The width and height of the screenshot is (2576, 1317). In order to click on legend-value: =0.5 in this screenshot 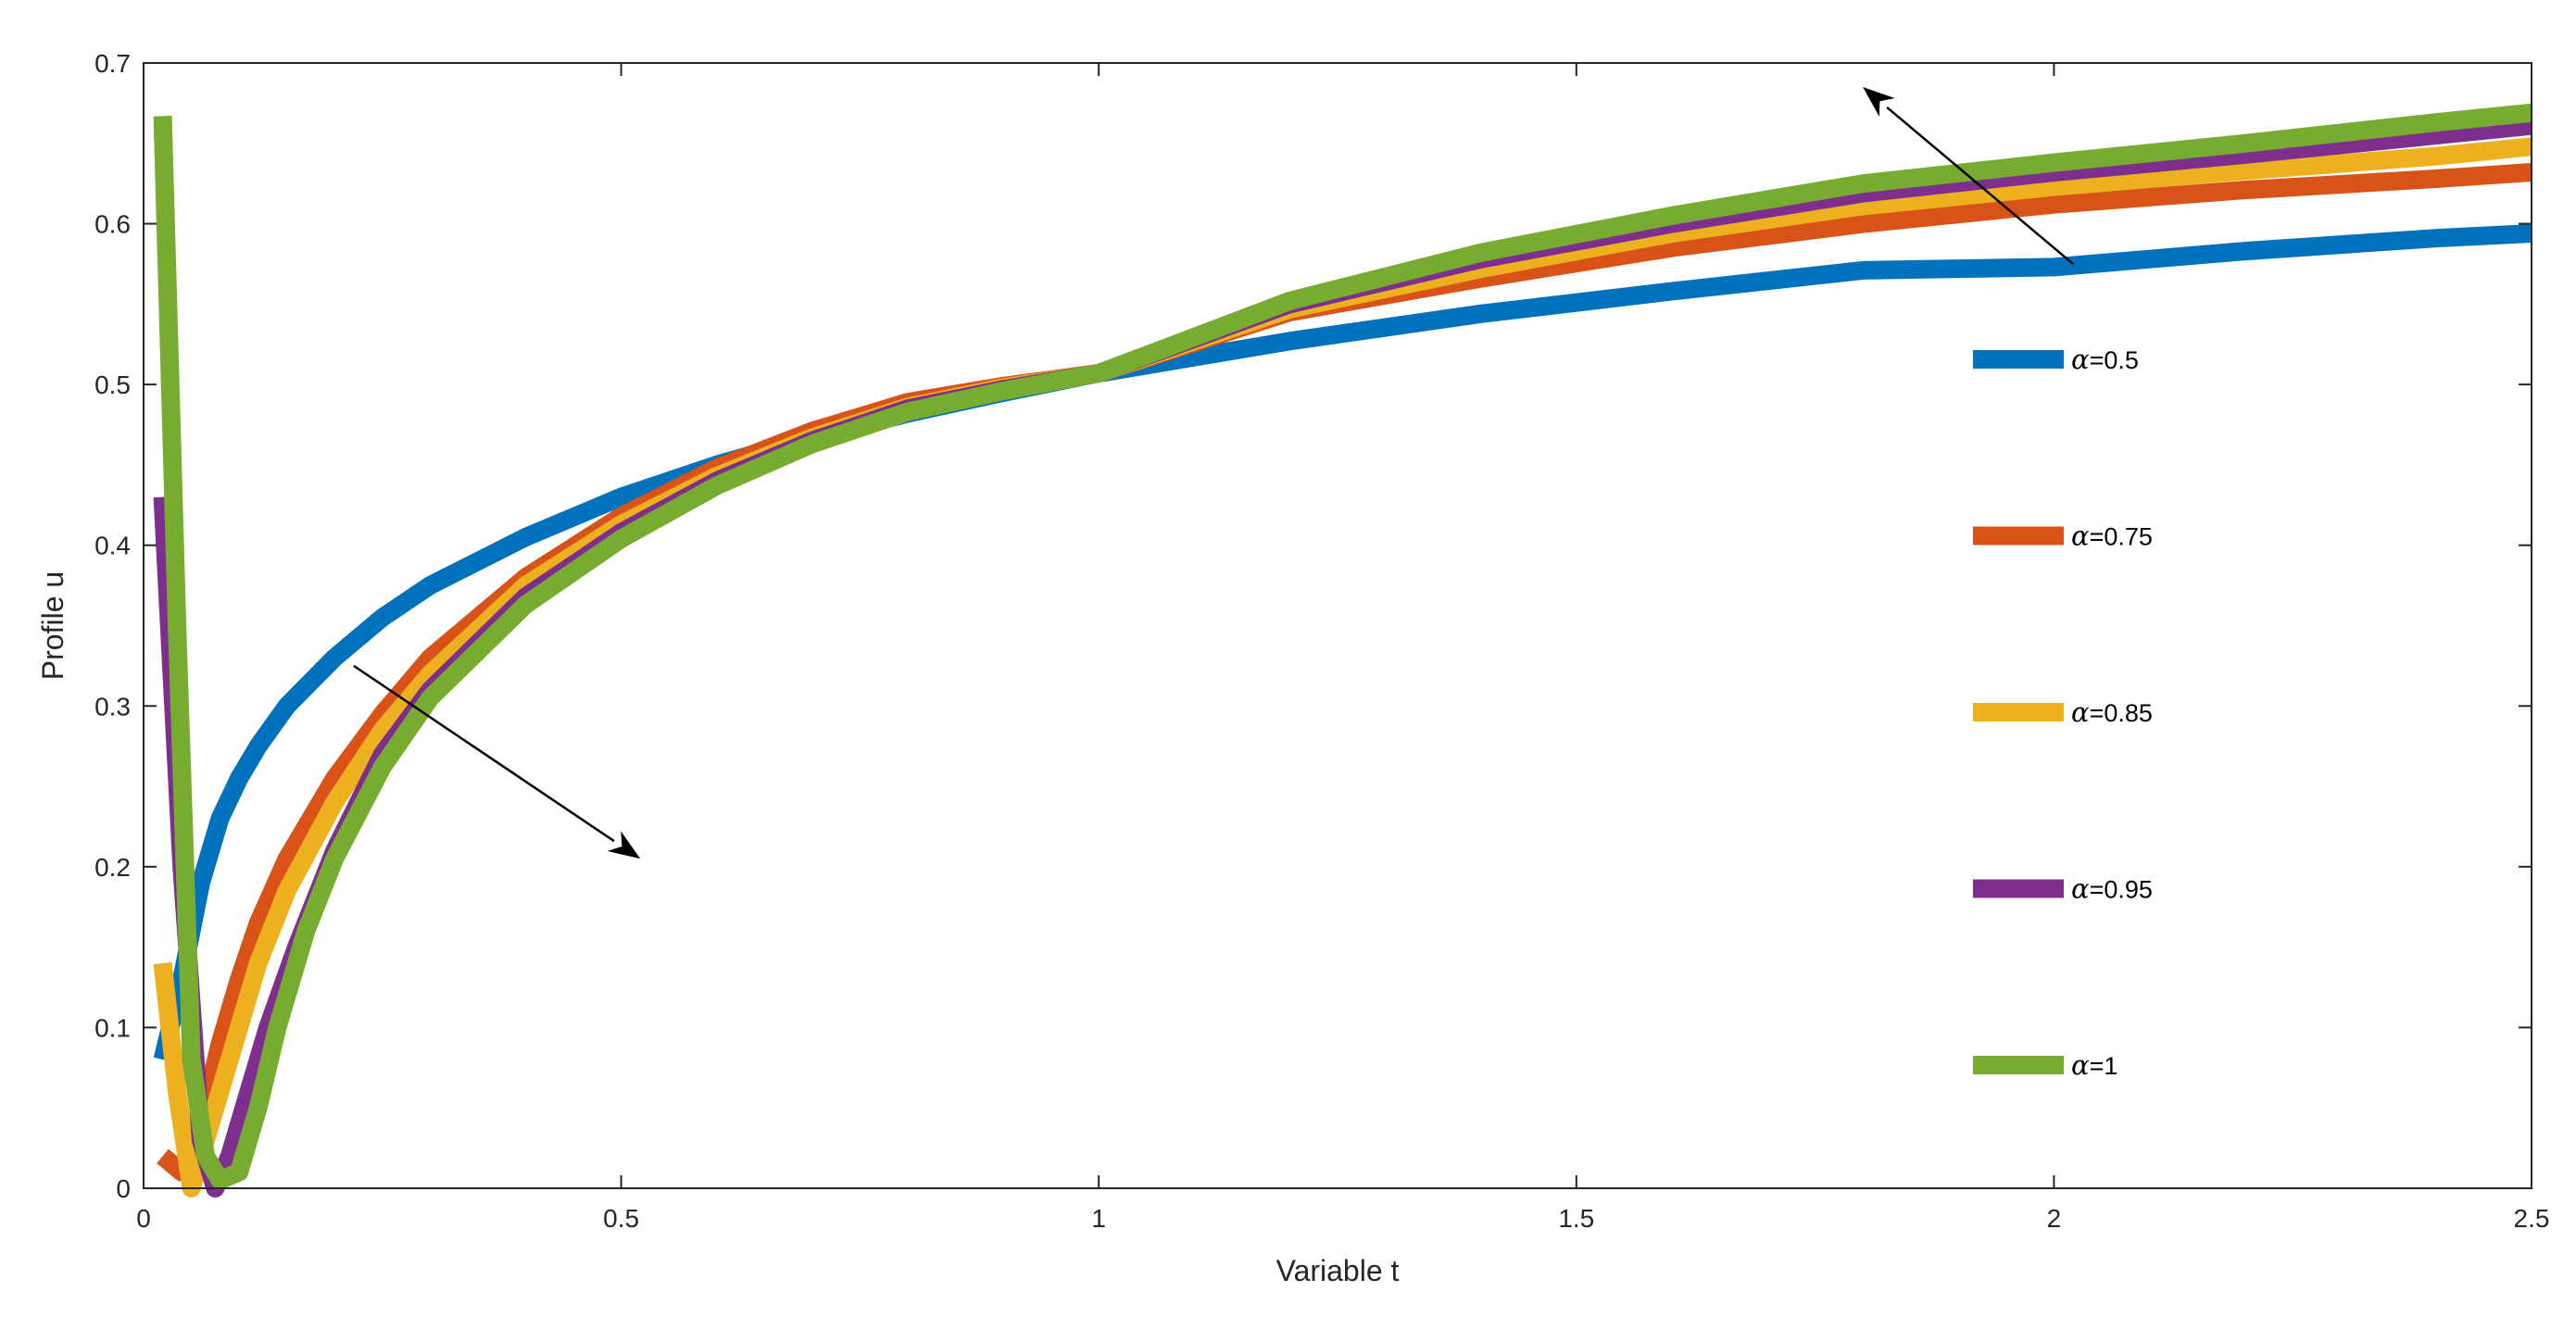, I will do `click(2114, 360)`.